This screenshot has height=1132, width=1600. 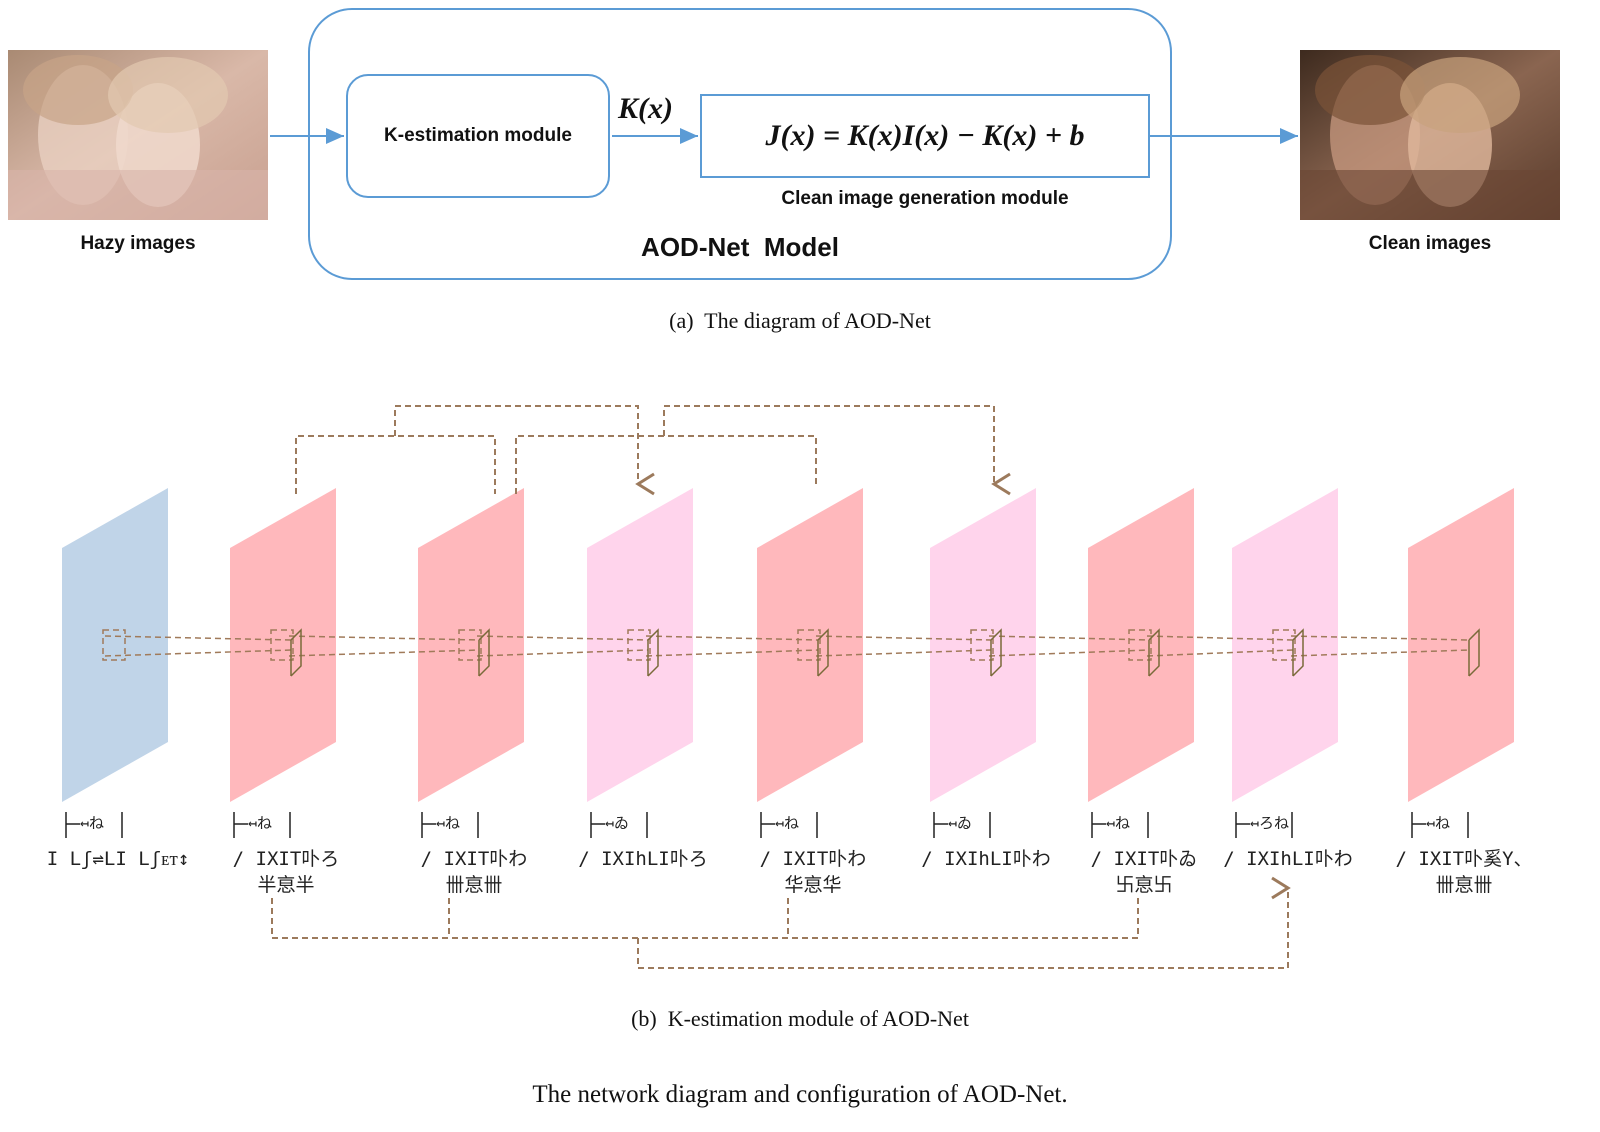 I want to click on caption-a: (a) The diagram of AOD-Net, so click(x=800, y=320).